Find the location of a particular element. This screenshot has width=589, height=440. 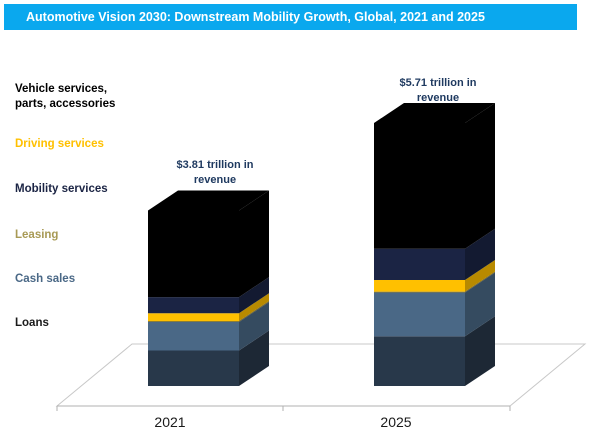

bar-2025-cash-sales-front is located at coordinates (419, 314).